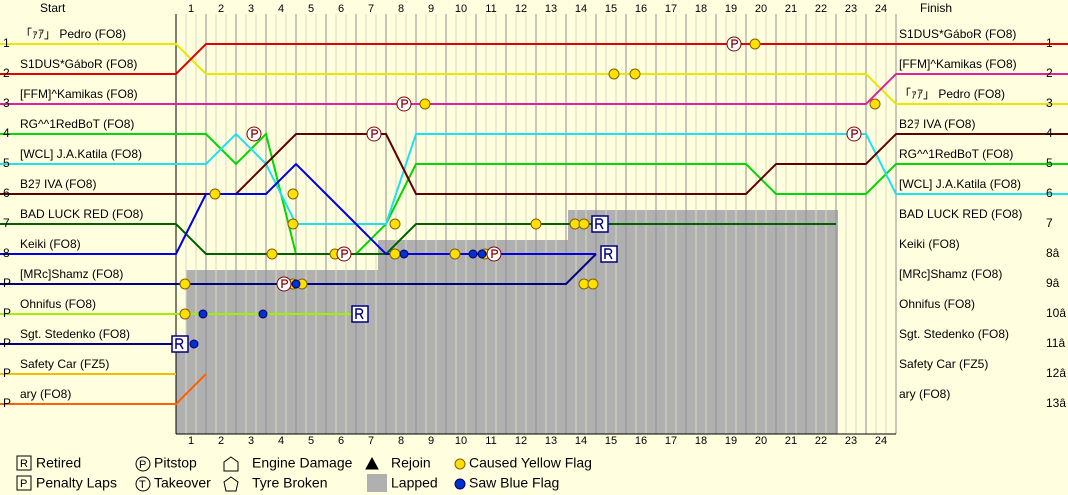 This screenshot has height=495, width=1068. I want to click on legend-rejoin-icon, so click(372, 463).